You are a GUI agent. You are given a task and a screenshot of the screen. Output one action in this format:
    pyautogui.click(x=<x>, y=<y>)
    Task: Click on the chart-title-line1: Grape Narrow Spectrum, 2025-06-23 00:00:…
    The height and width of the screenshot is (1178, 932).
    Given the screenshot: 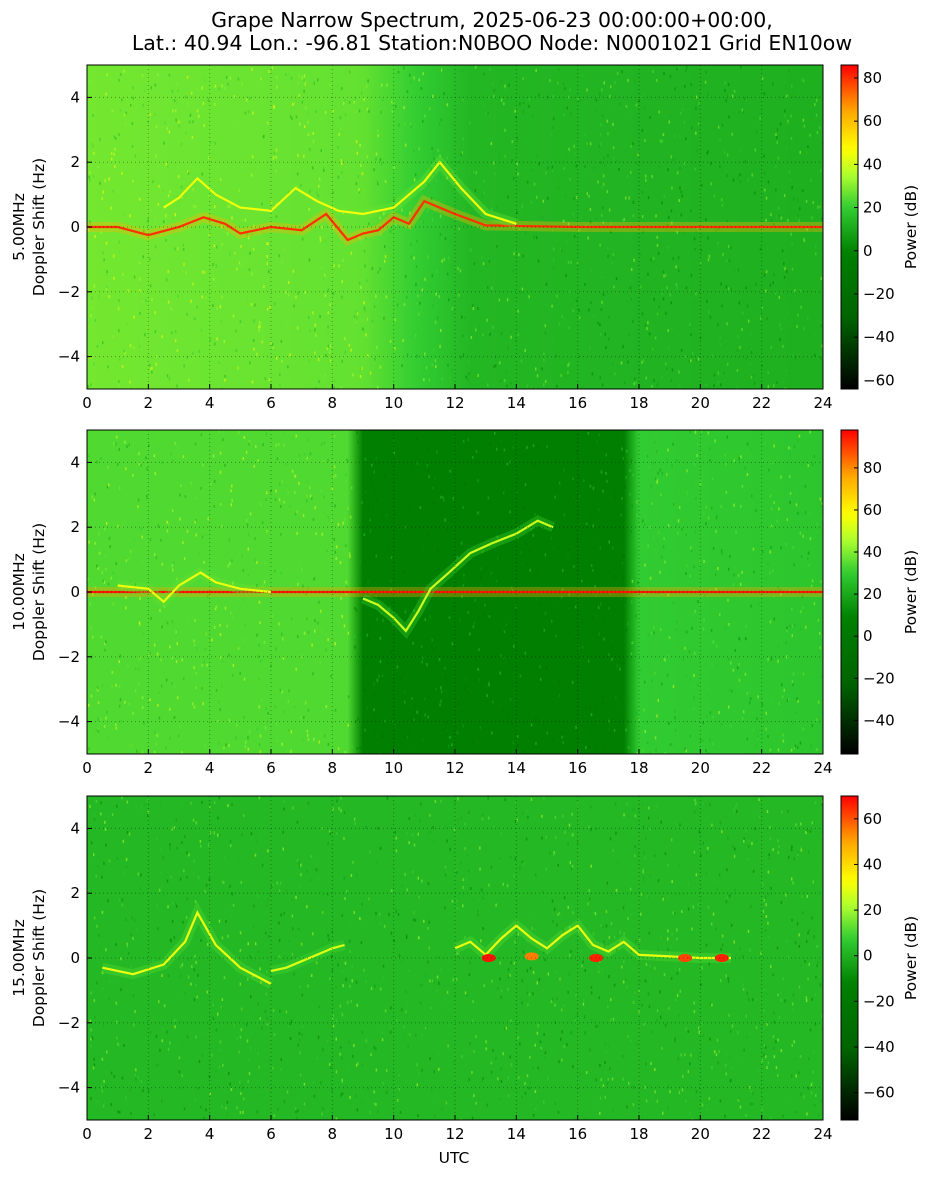 What is the action you would take?
    pyautogui.click(x=492, y=20)
    